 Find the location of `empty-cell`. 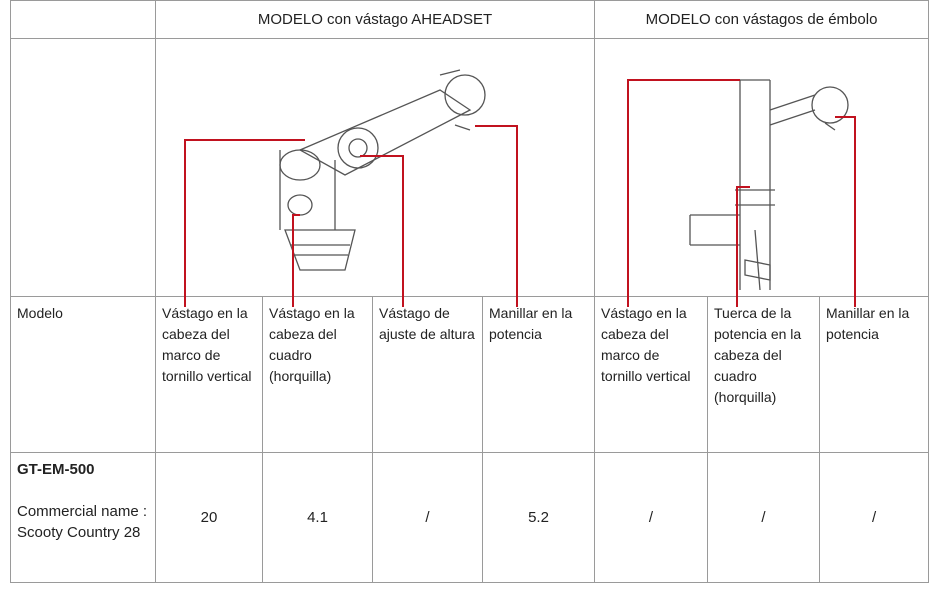

empty-cell is located at coordinates (83, 167).